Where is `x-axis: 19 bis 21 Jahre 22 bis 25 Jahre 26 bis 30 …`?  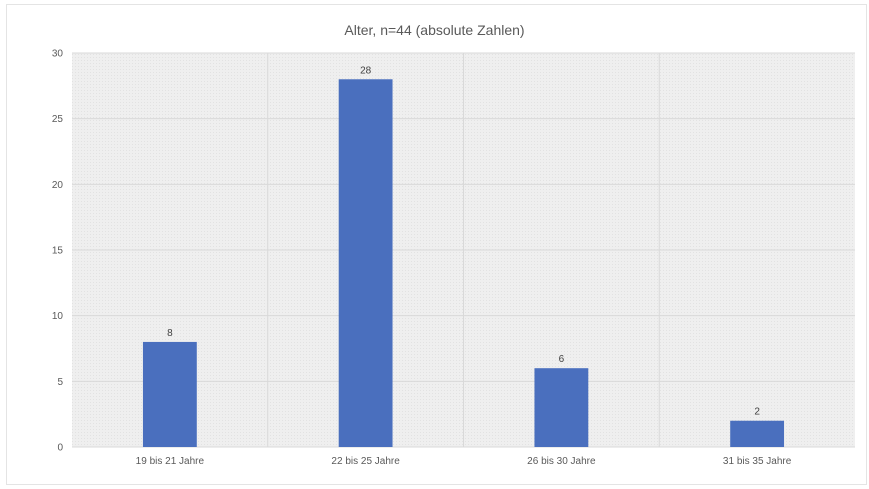
x-axis: 19 bis 21 Jahre 22 bis 25 Jahre 26 bis 30 … is located at coordinates (464, 461).